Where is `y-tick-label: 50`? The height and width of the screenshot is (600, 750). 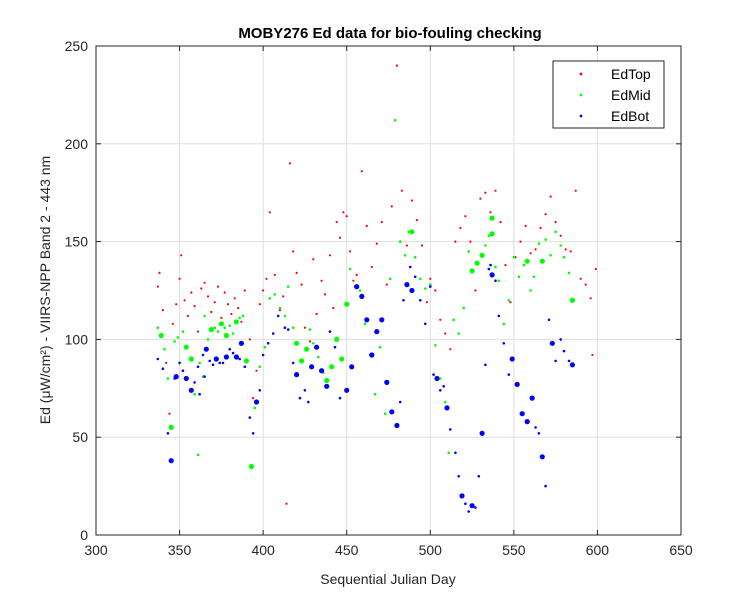 y-tick-label: 50 is located at coordinates (80, 437).